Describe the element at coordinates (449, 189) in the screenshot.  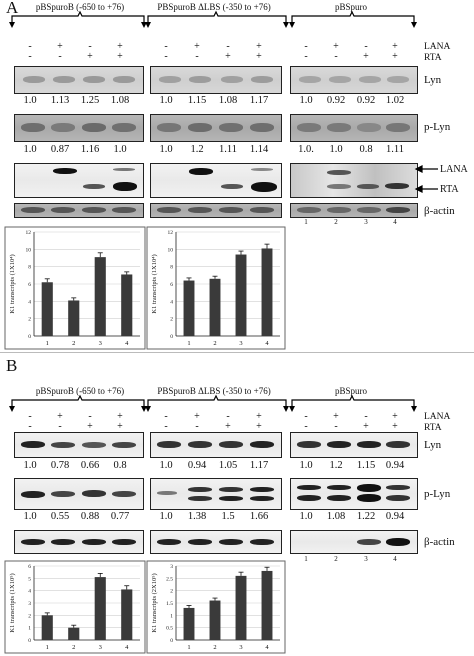
I see `arrow-label-rta: RTA` at that location.